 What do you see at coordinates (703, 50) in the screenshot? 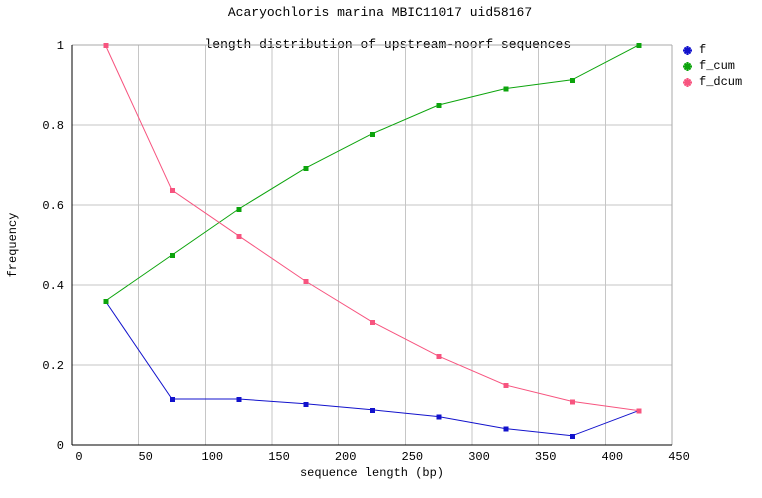
I see `legend-item-label: f` at bounding box center [703, 50].